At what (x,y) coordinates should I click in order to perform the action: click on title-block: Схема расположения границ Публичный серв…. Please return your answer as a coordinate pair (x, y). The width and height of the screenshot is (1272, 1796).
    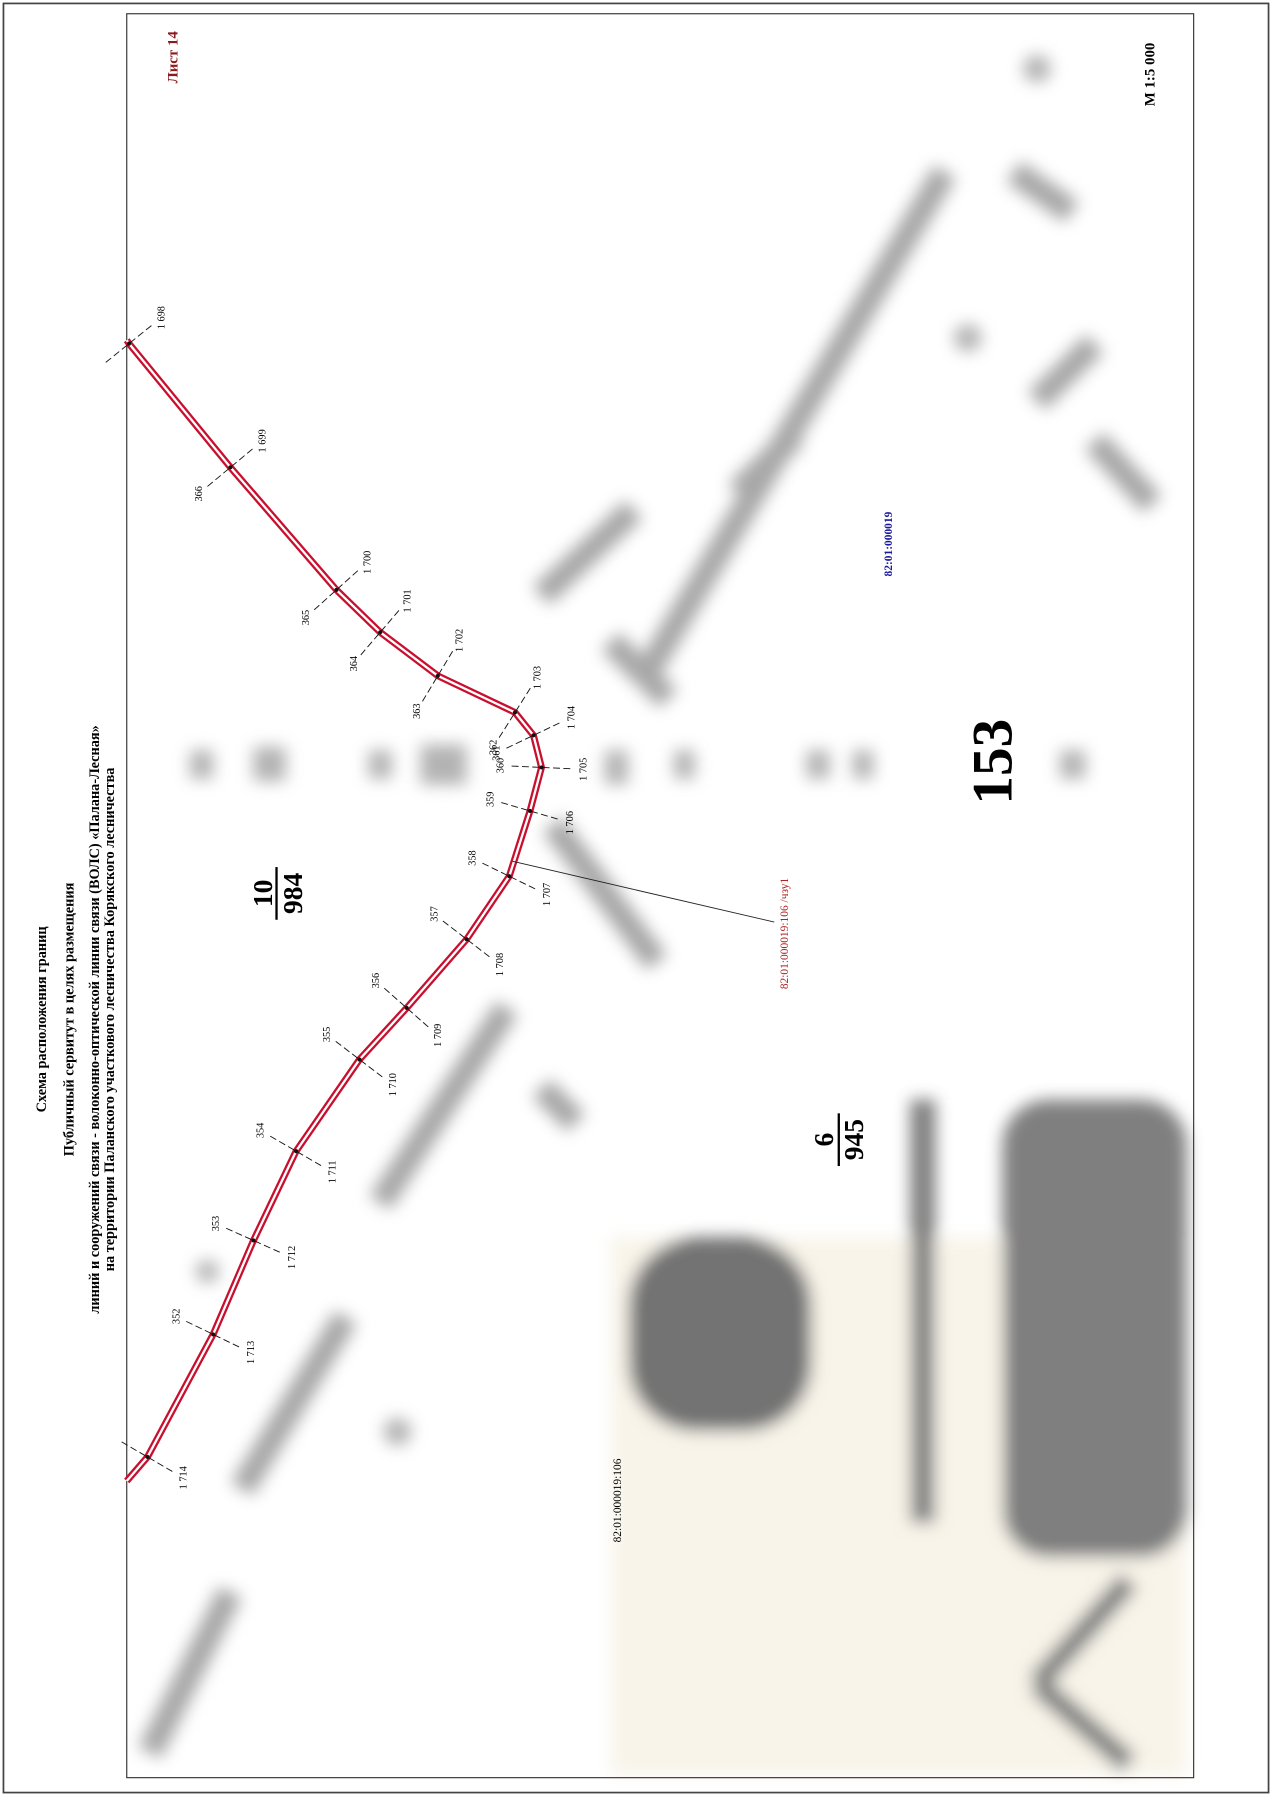
    Looking at the image, I should click on (76, 1019).